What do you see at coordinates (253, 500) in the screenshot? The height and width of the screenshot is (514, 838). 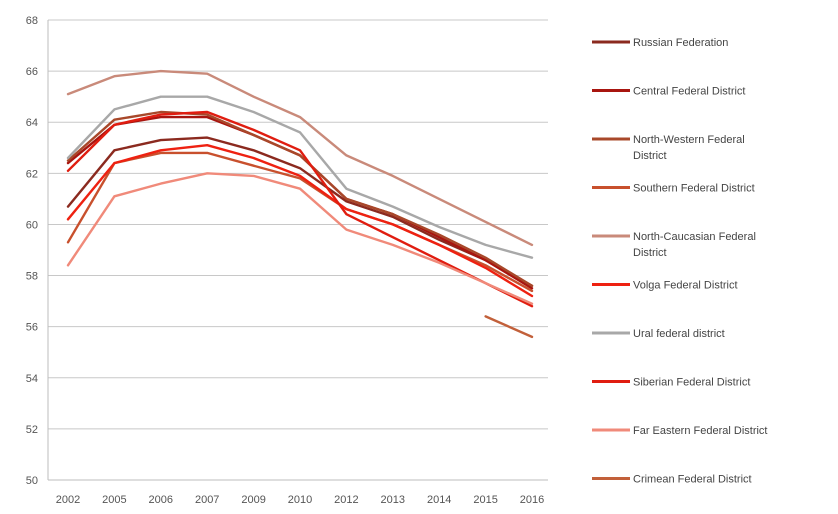 I see `x-tick-label: 2009` at bounding box center [253, 500].